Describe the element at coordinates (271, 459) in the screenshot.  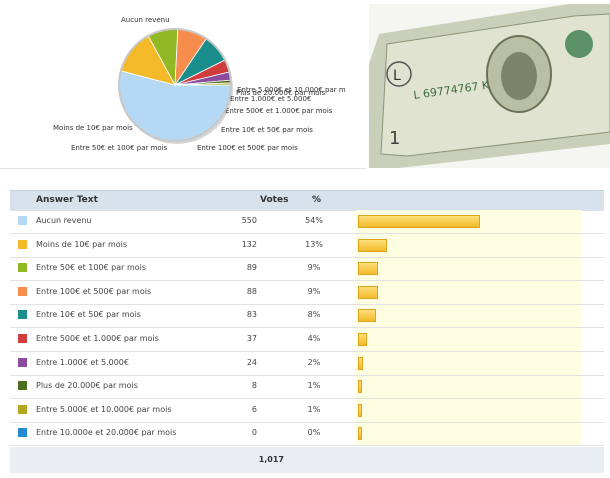
I see `total-votes: 1,017` at that location.